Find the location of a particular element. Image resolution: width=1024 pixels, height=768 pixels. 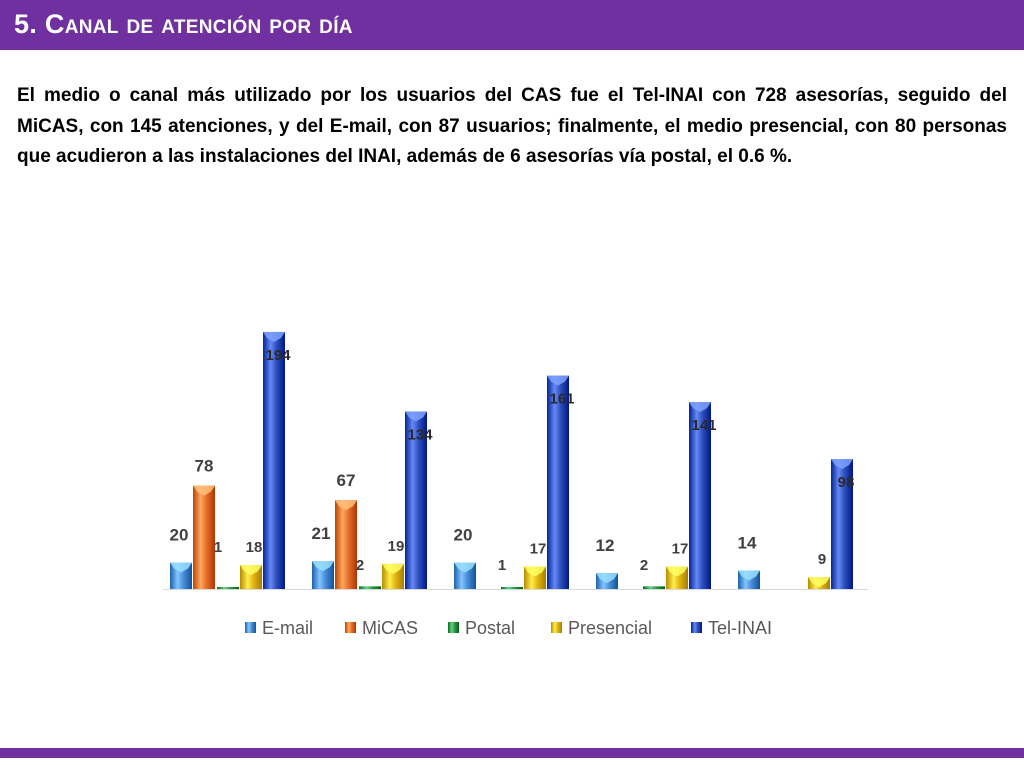

legend-swatch-presencial is located at coordinates (556, 627).